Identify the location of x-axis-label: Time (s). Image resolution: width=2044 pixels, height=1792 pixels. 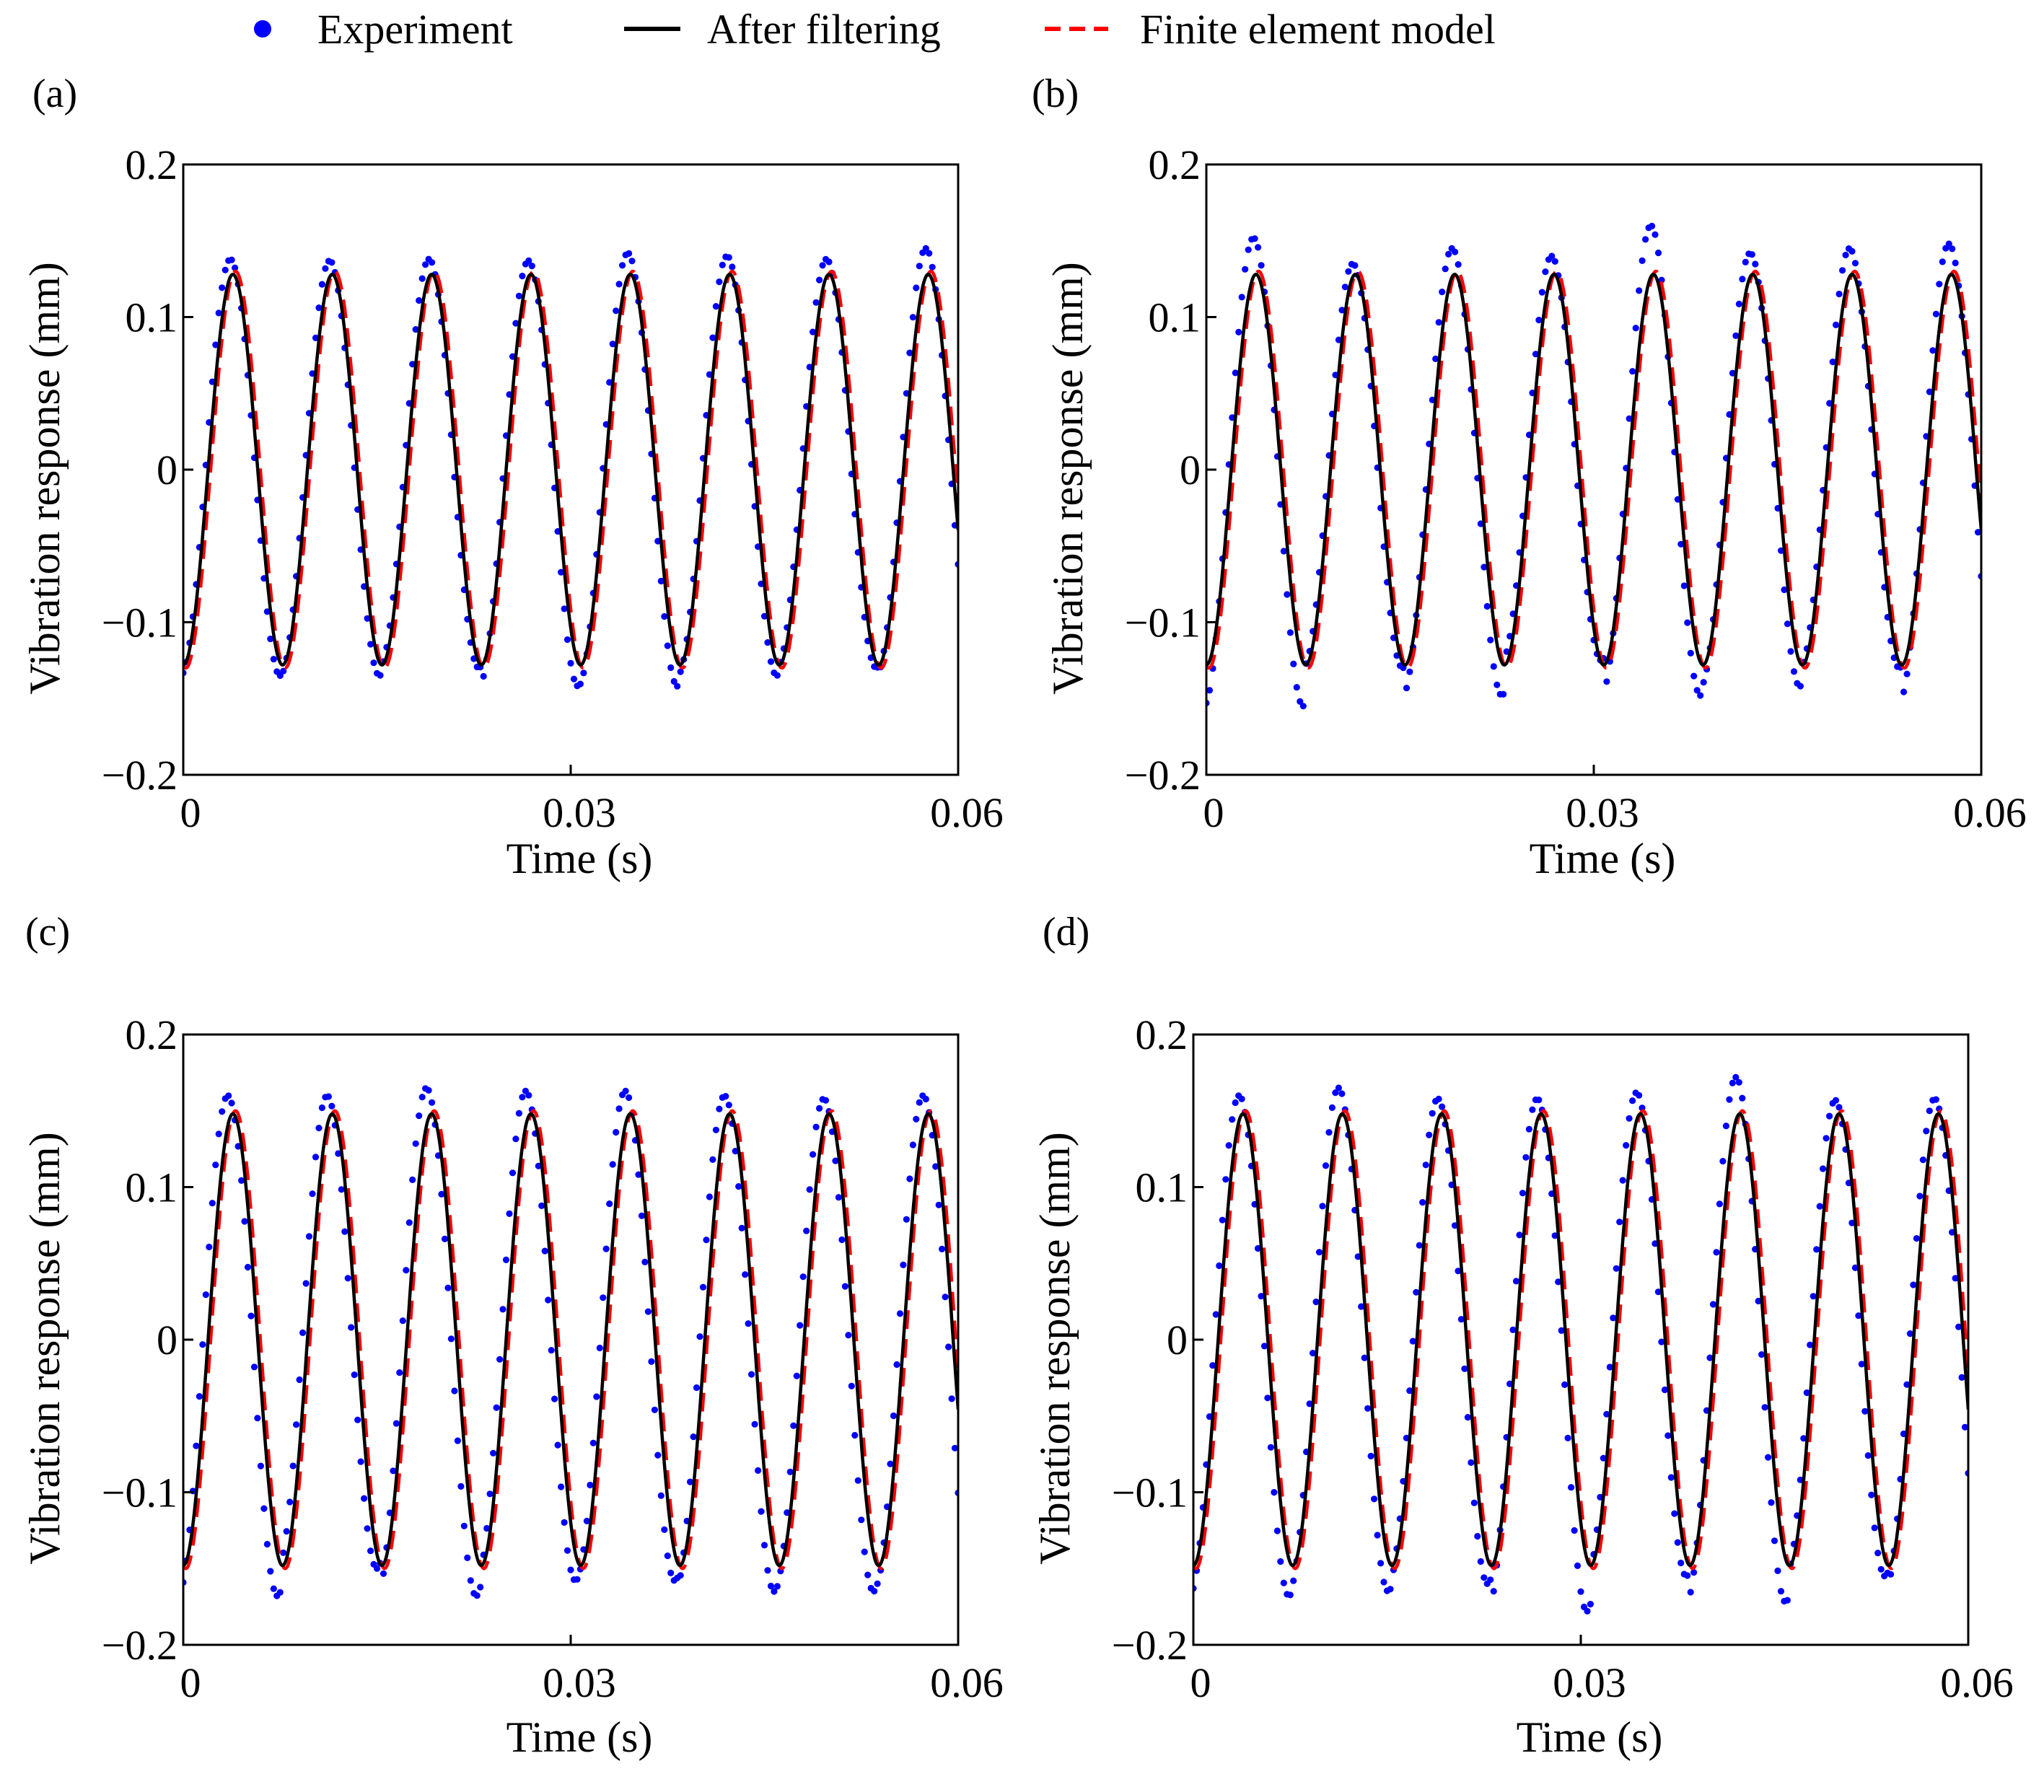
(1590, 1737).